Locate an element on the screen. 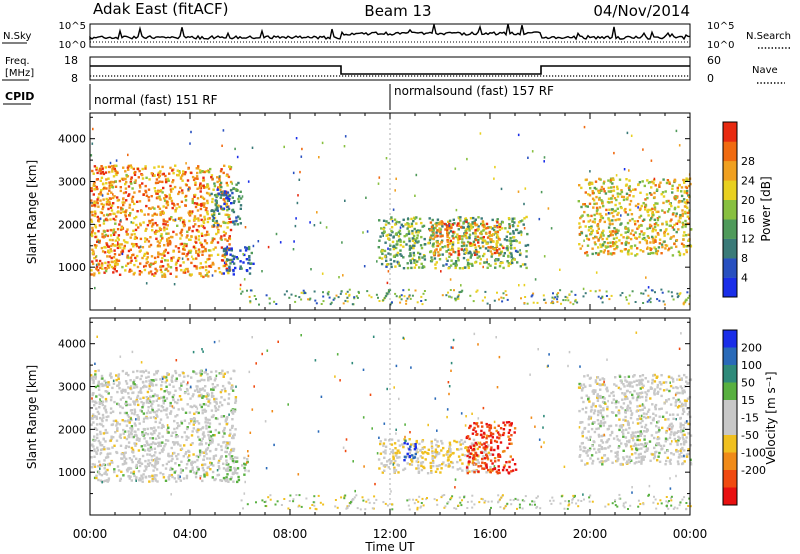  freq-left-tick-top: 18 is located at coordinates (71, 60).